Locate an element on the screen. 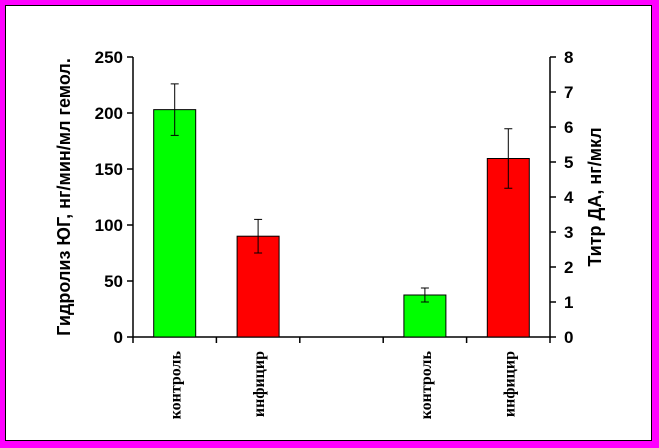 This screenshot has width=659, height=448. left-tick-label: 250 is located at coordinates (109, 57).